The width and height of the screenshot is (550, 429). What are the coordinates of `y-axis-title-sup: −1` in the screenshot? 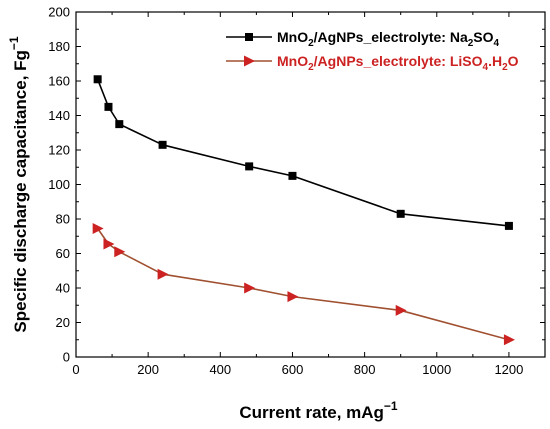 It's located at (14, 43).